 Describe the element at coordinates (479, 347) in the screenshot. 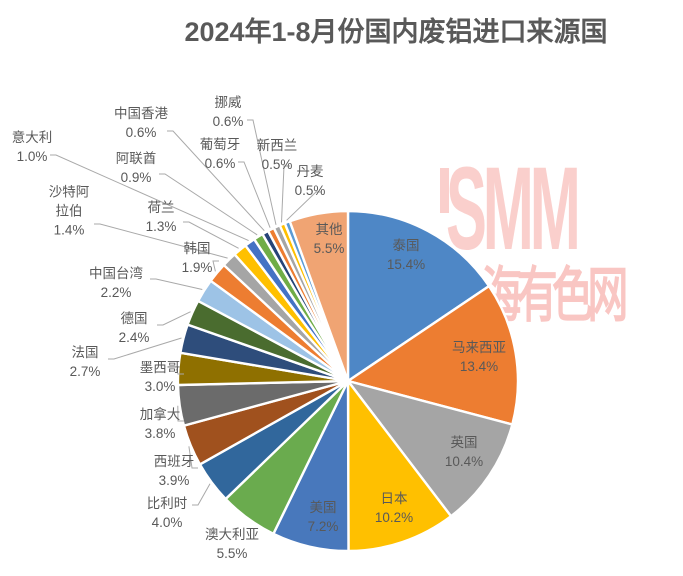

I see `slice-label-name: 马来西亚` at that location.